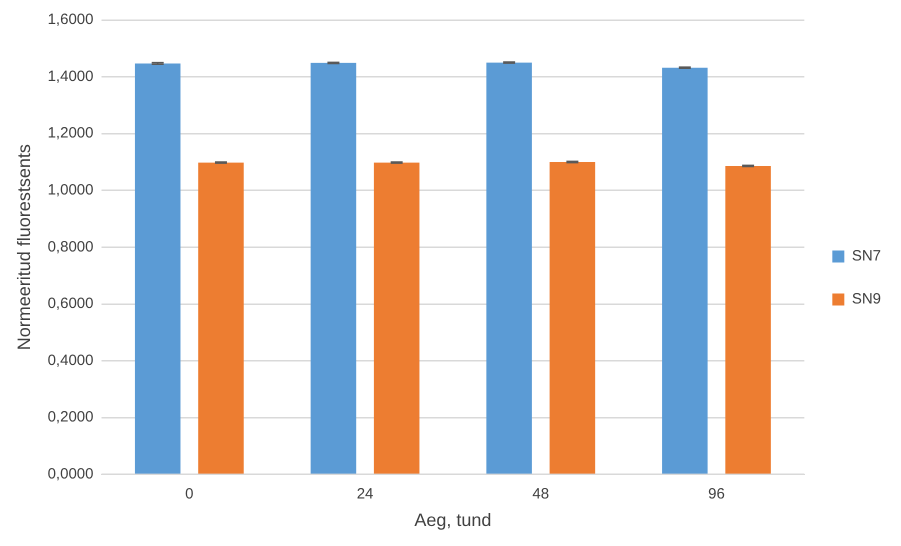 This screenshot has width=901, height=546. I want to click on y-tick-label: 0,4000, so click(71, 360).